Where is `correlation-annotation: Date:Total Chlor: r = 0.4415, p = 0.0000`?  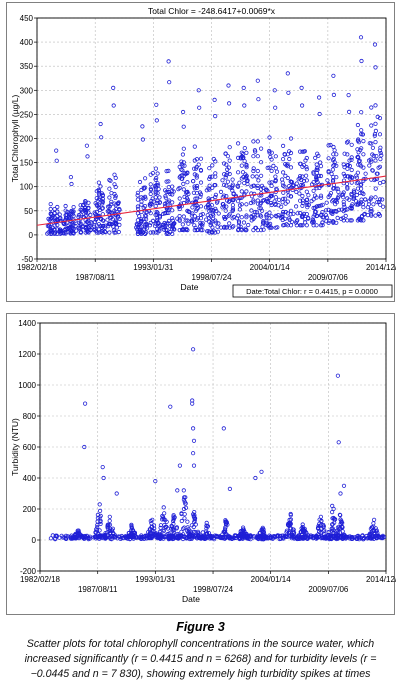
correlation-annotation: Date:Total Chlor: r = 0.4415, p = 0.0000 is located at coordinates (312, 291).